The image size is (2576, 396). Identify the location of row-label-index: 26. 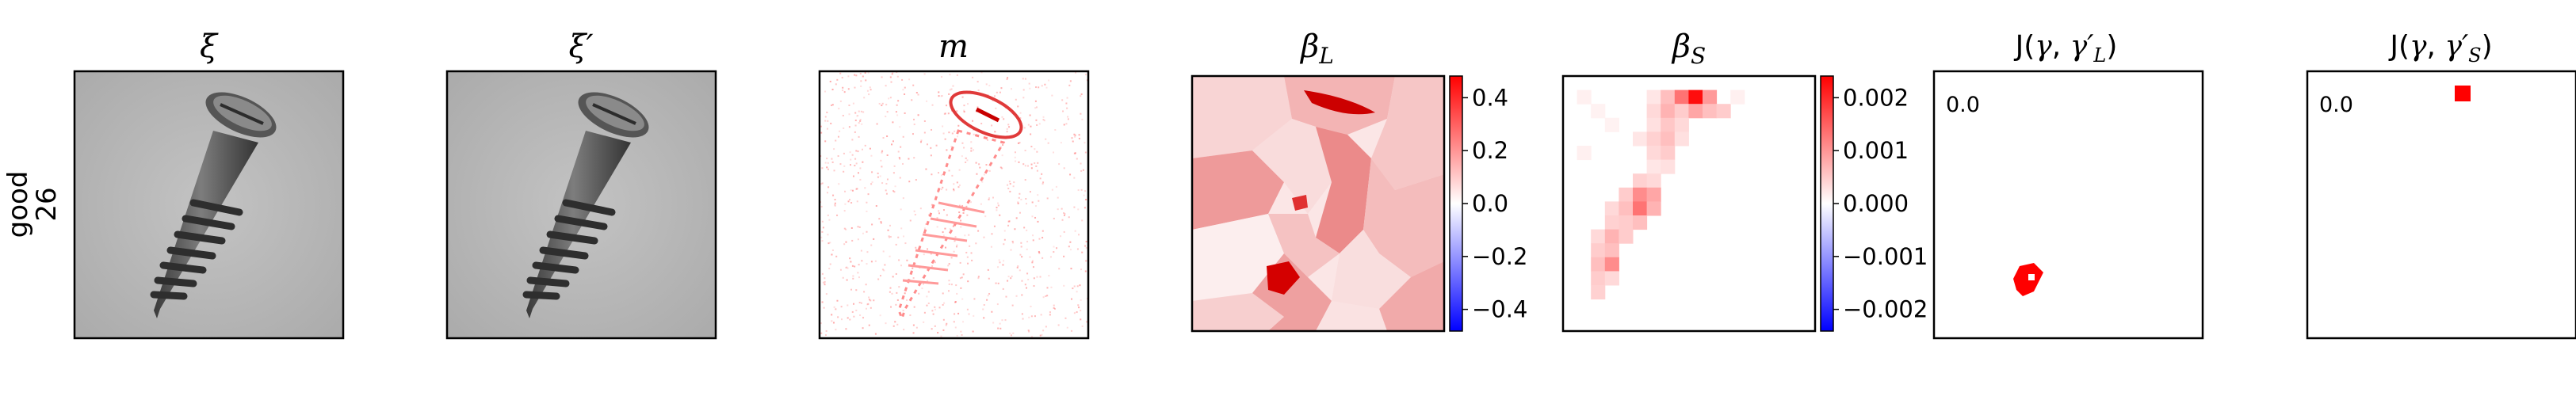
(47, 204).